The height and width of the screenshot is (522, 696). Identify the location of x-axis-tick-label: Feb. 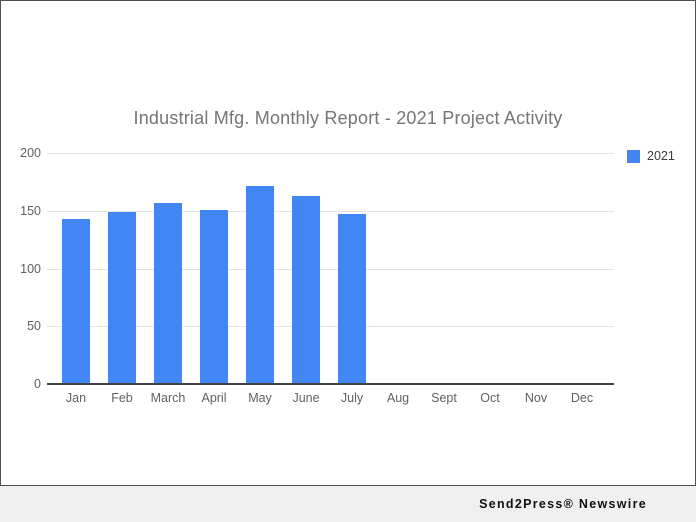
(122, 398).